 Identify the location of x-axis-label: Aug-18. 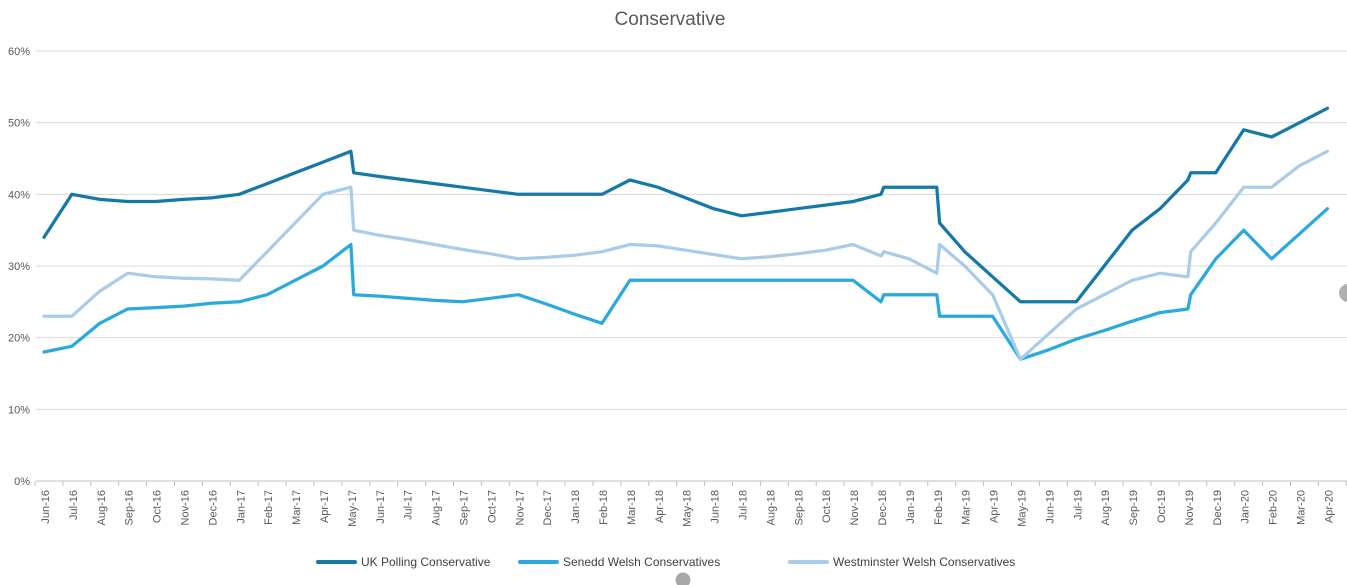
(771, 507).